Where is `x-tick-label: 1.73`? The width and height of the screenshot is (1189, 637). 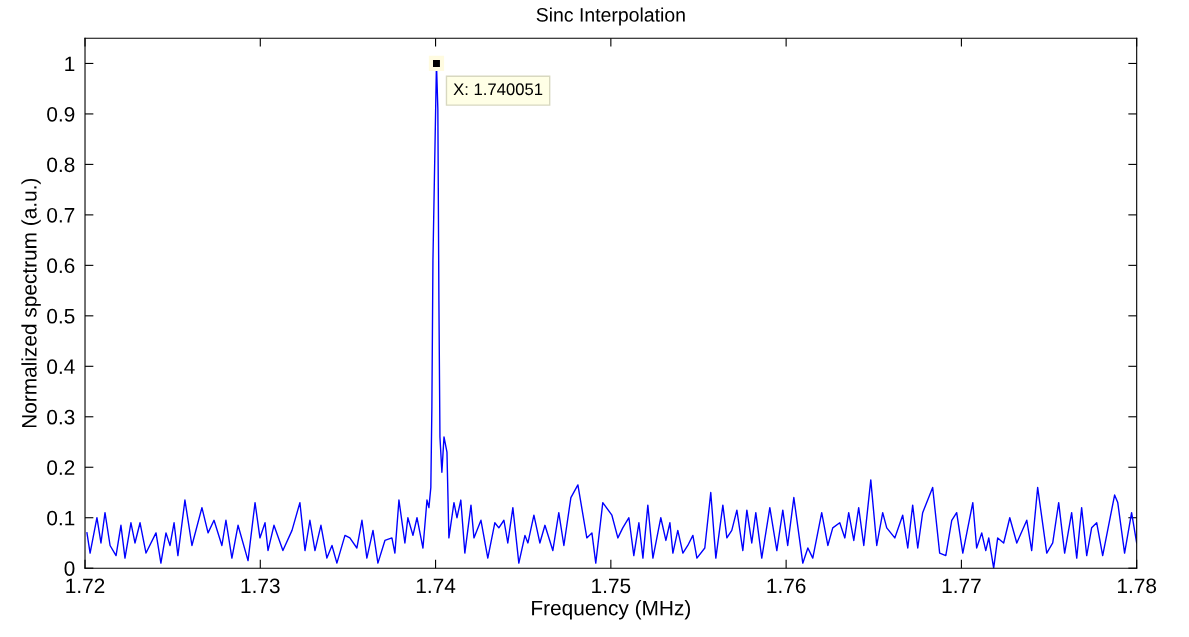
x-tick-label: 1.73 is located at coordinates (260, 586).